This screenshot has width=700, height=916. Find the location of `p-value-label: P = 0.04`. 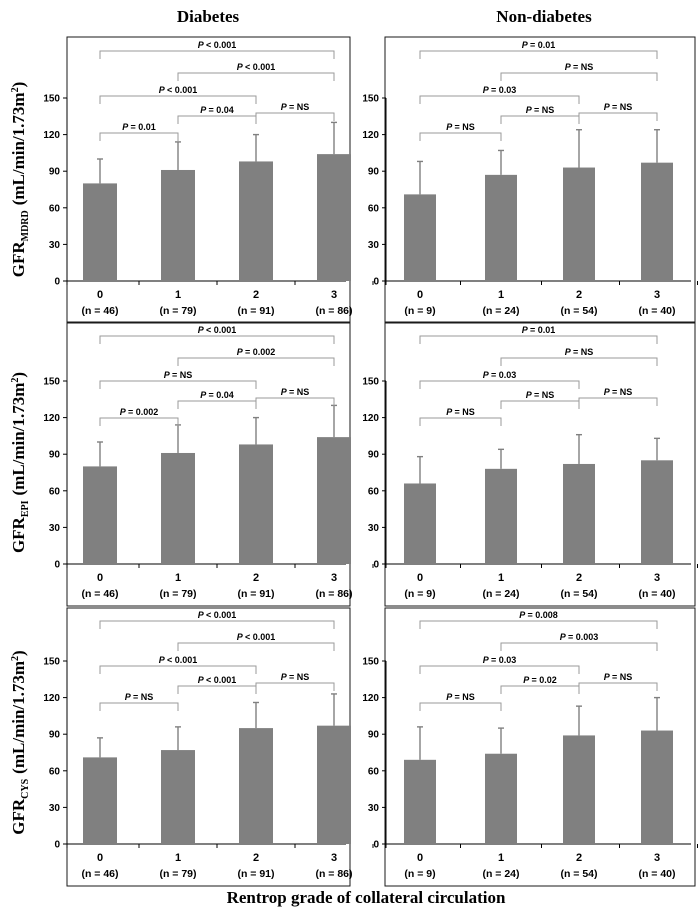

p-value-label: P = 0.04 is located at coordinates (216, 110).